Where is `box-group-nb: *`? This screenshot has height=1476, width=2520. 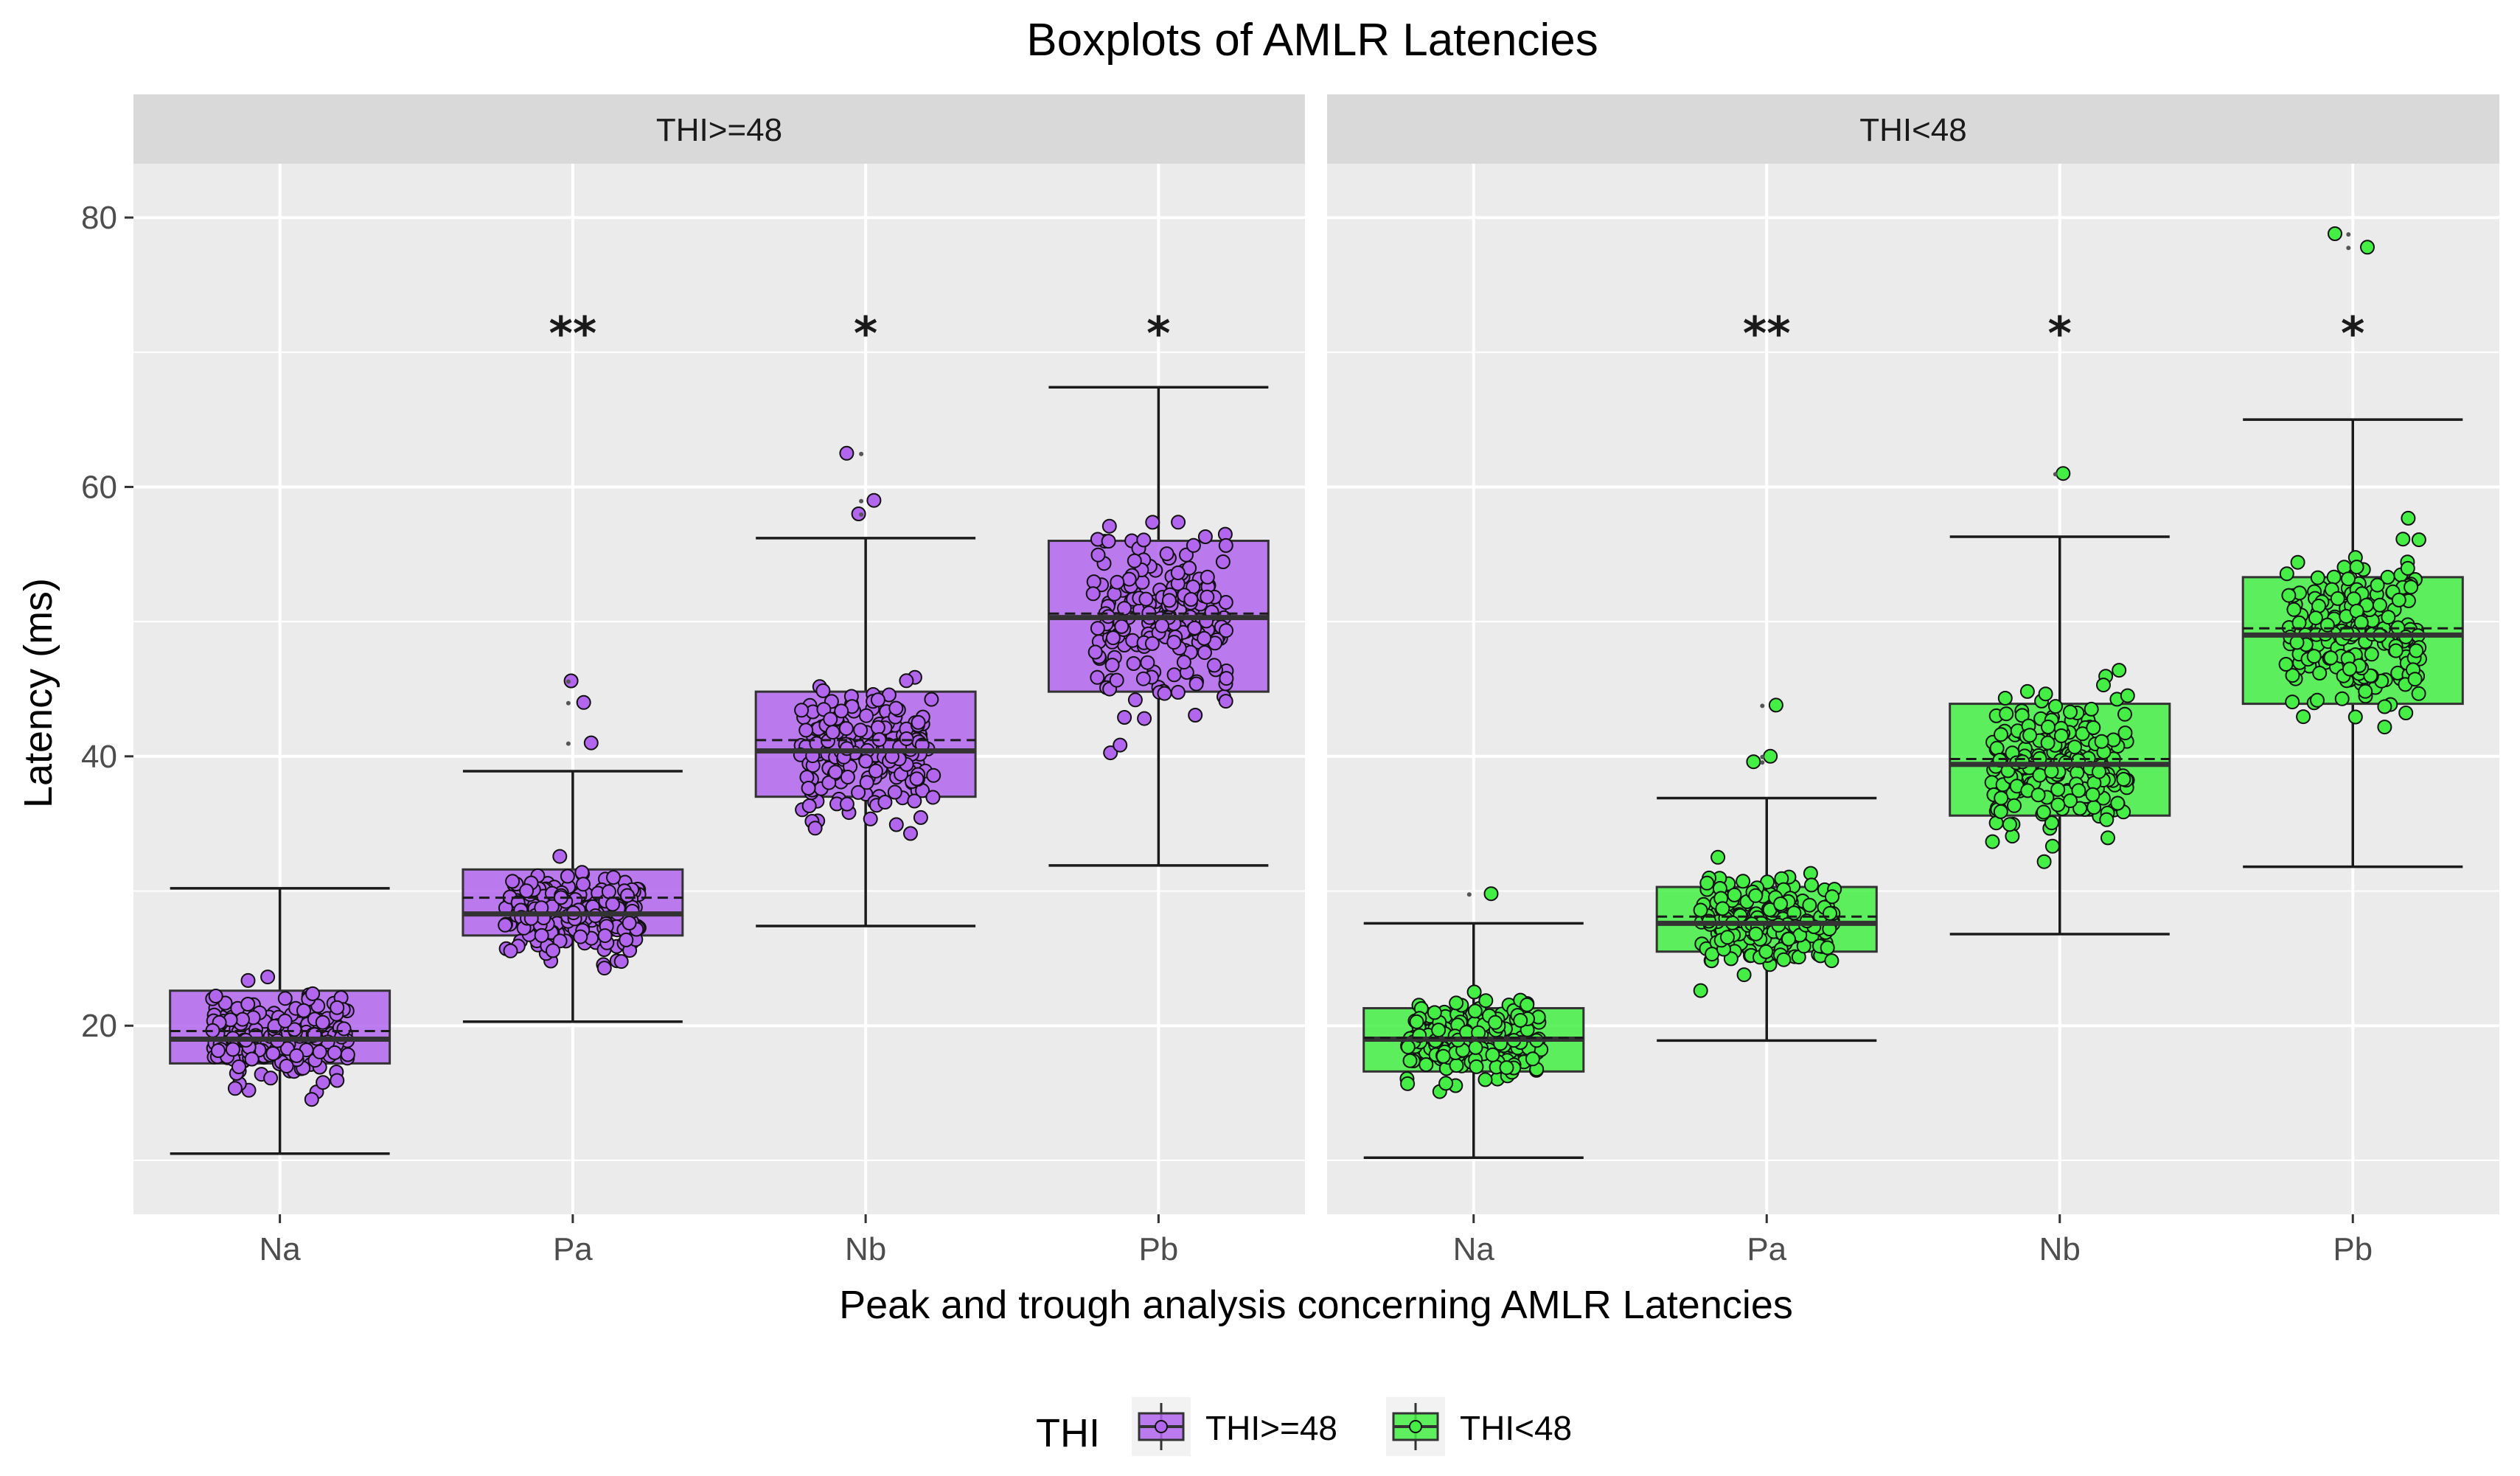 box-group-nb: * is located at coordinates (865, 617).